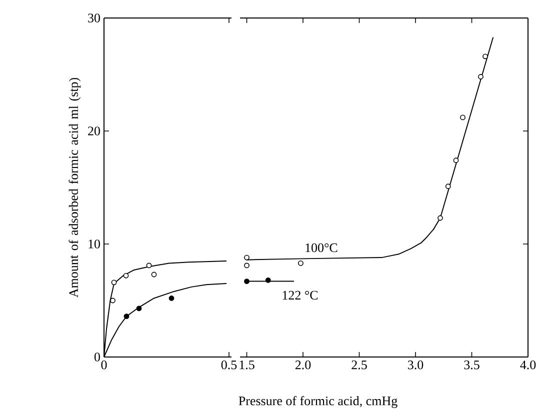 The image size is (541, 412). Describe the element at coordinates (528, 365) in the screenshot. I see `x-tick-label: 4.0` at that location.